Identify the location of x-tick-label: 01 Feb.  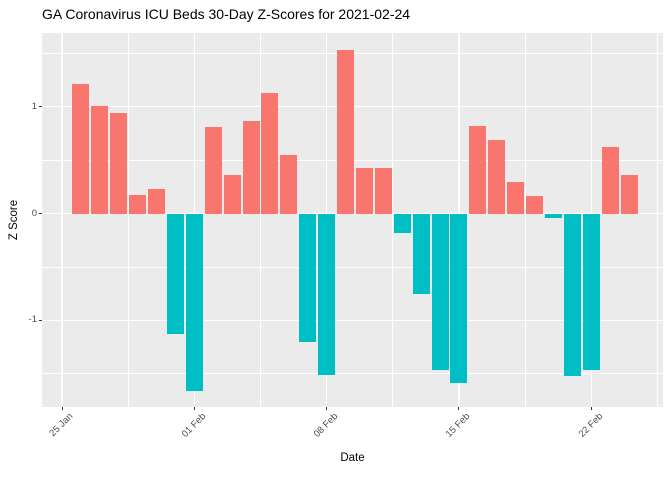
(194, 425).